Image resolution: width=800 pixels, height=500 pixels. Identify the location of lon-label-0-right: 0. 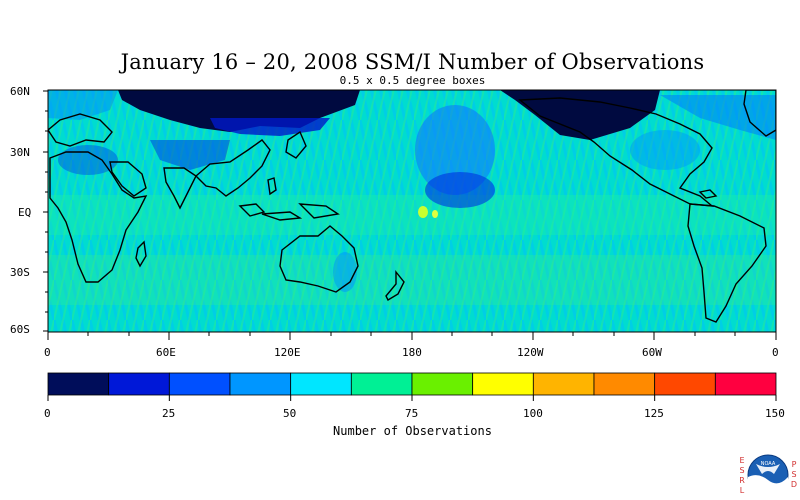
(775, 352).